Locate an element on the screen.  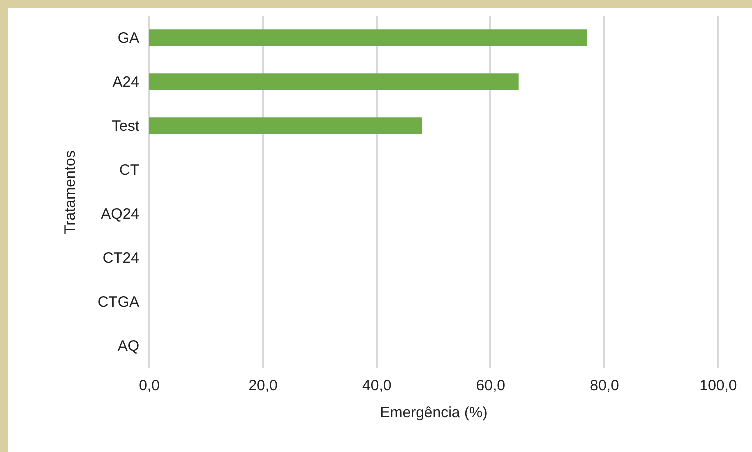
x-tick-label: 60,0 is located at coordinates (491, 386).